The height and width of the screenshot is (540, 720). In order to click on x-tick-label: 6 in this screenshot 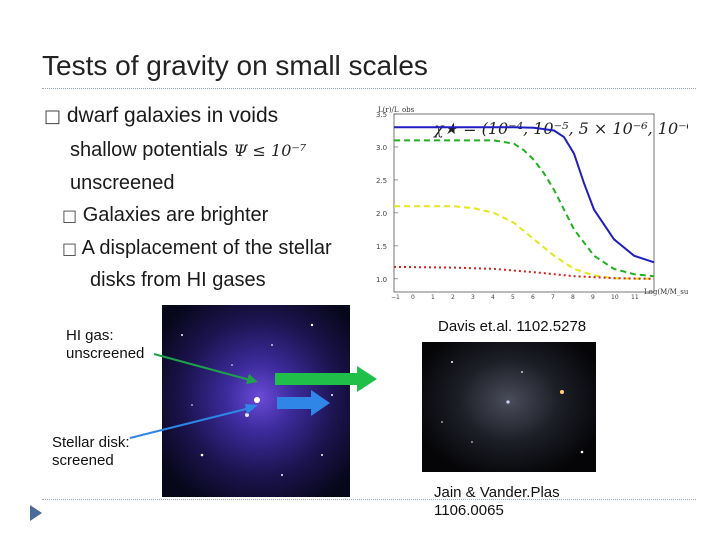, I will do `click(533, 297)`.